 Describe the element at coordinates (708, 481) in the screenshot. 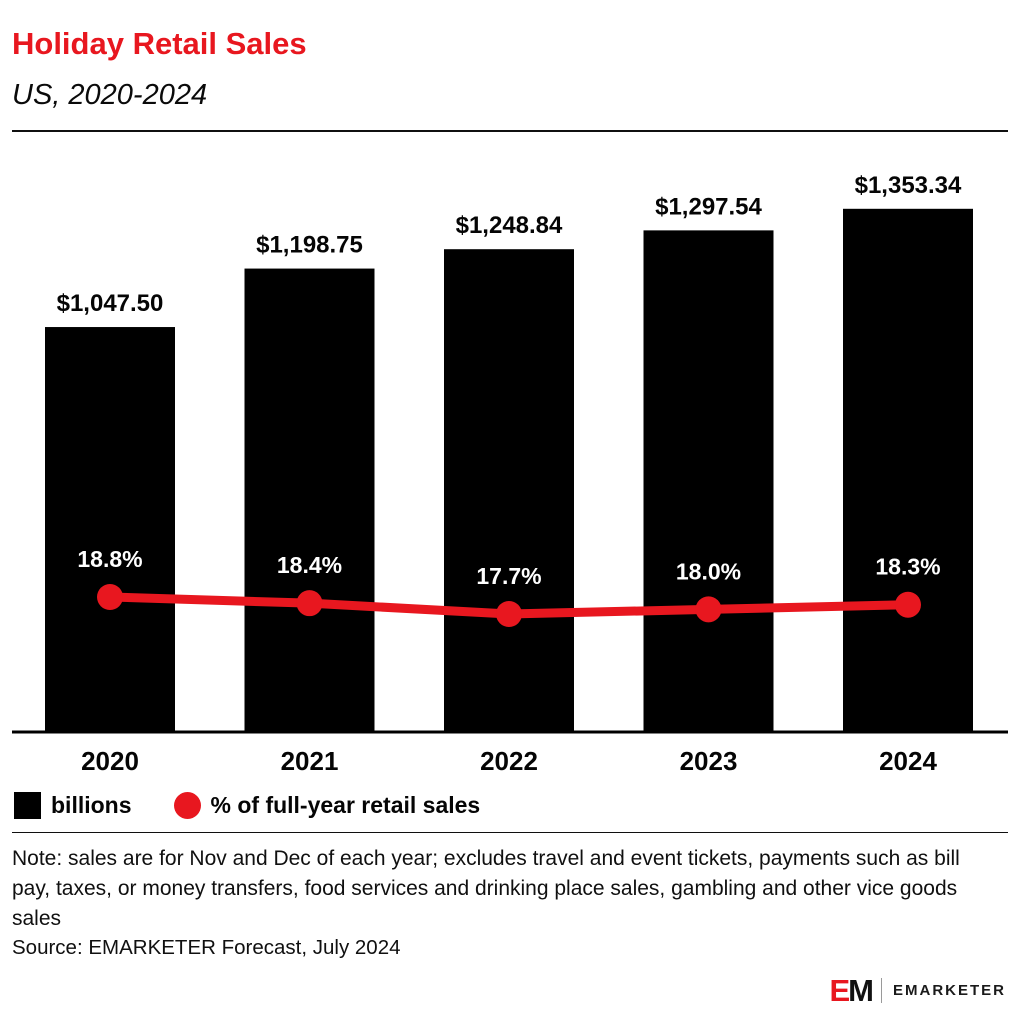

I see `bar-2023` at that location.